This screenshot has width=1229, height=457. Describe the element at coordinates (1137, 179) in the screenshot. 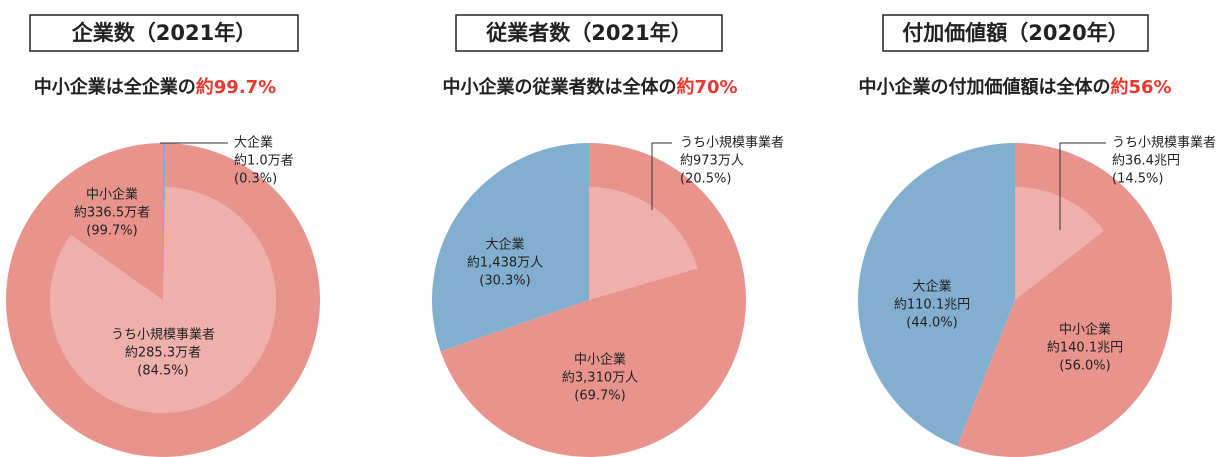

I see `slice-label: (14.5%)` at that location.